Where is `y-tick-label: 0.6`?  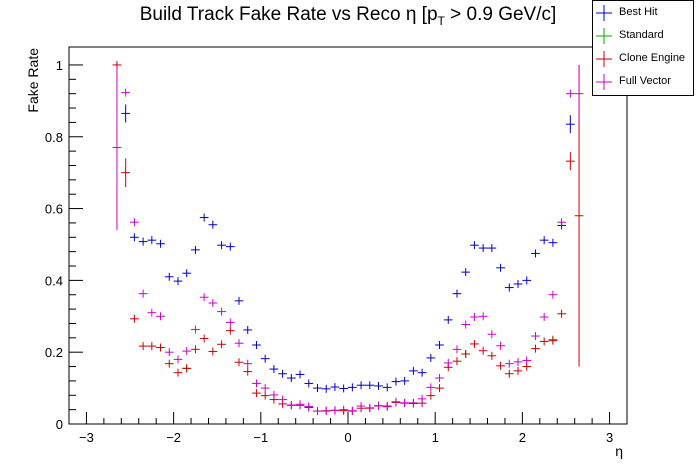 y-tick-label: 0.6 is located at coordinates (54, 209).